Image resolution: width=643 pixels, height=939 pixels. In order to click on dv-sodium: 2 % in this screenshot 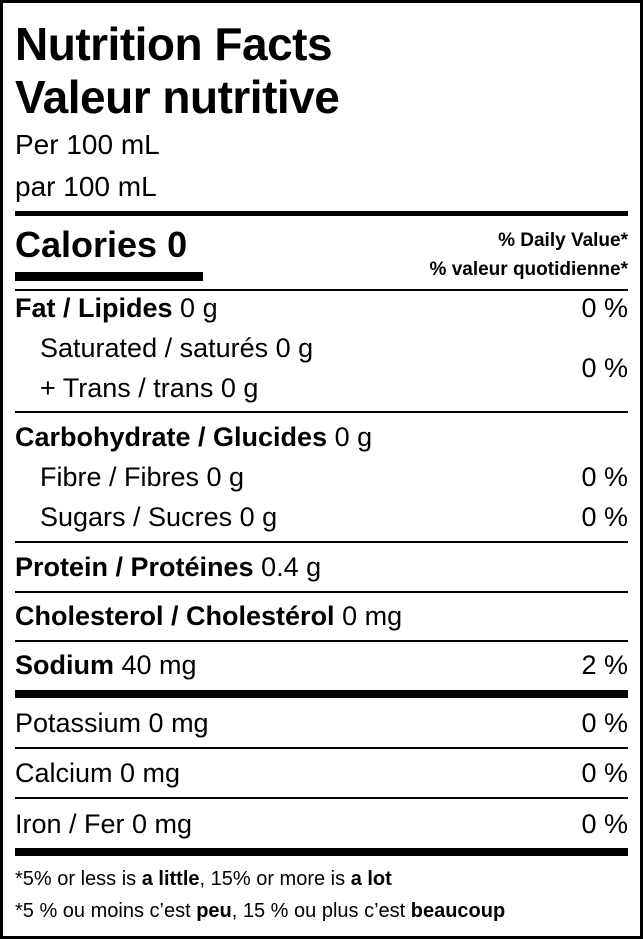, I will do `click(604, 665)`.